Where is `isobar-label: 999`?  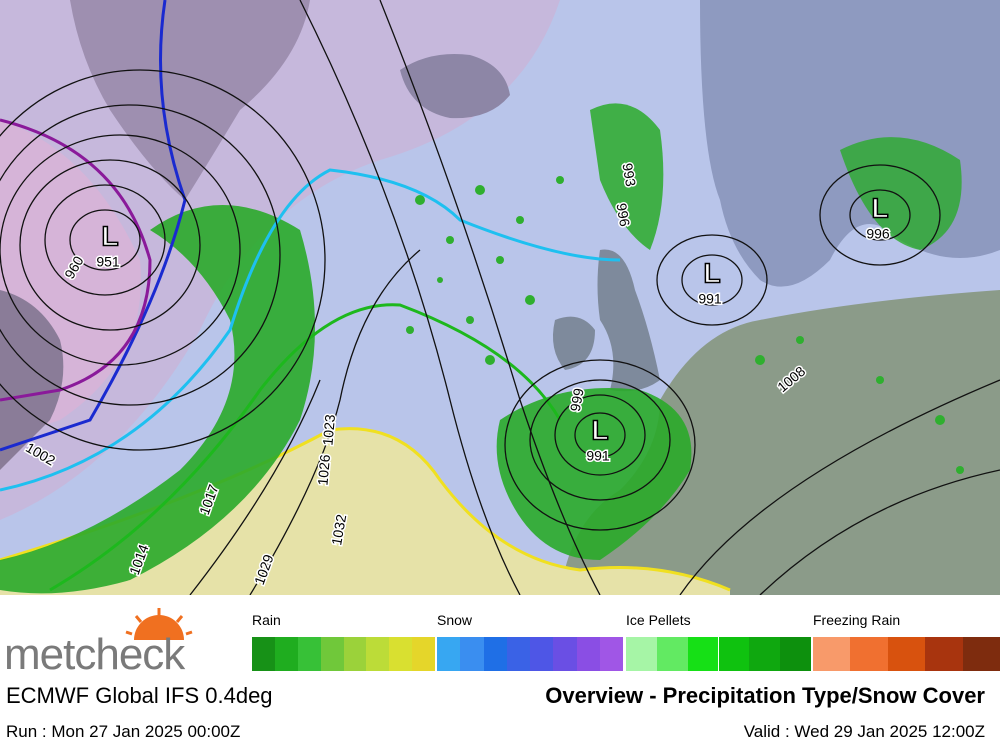 isobar-label: 999 is located at coordinates (577, 400).